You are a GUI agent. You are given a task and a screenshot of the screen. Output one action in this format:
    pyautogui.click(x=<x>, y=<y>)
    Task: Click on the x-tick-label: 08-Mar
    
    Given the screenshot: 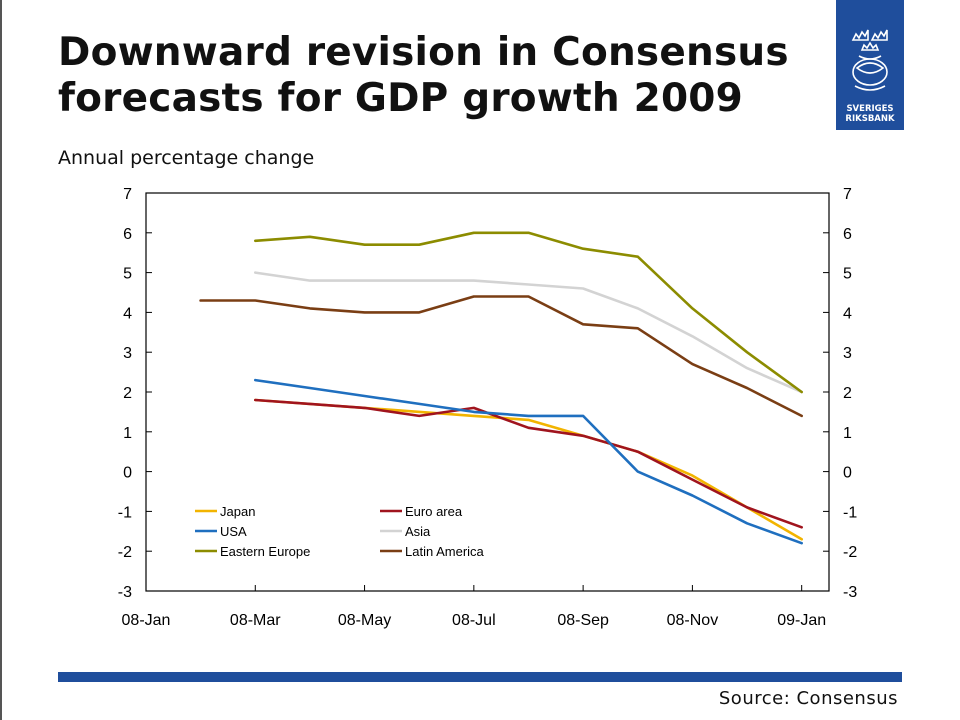 What is the action you would take?
    pyautogui.click(x=255, y=620)
    